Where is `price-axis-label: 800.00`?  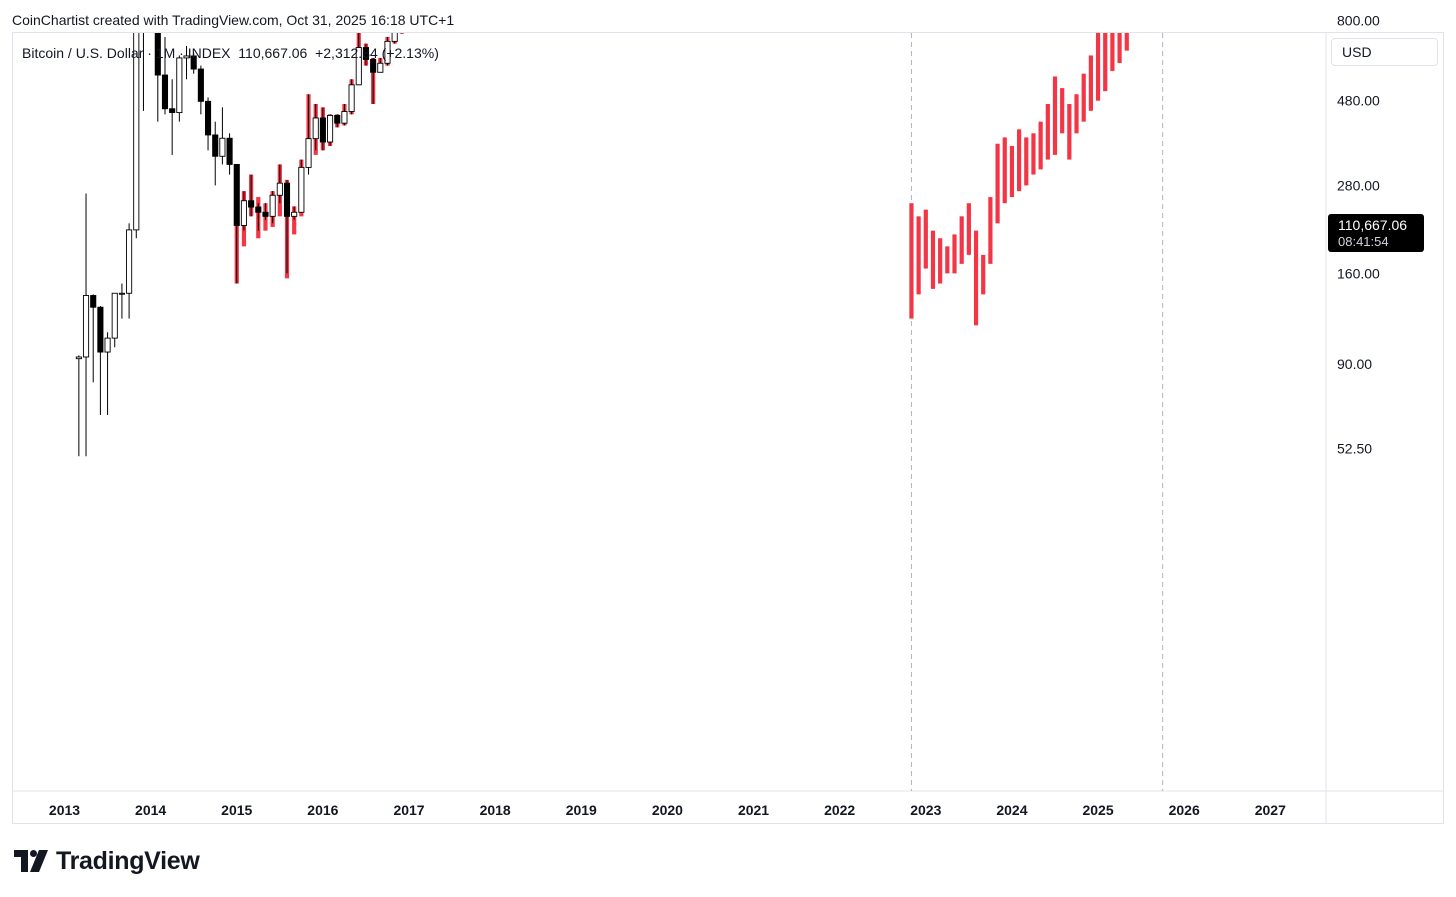 price-axis-label: 800.00 is located at coordinates (1358, 20).